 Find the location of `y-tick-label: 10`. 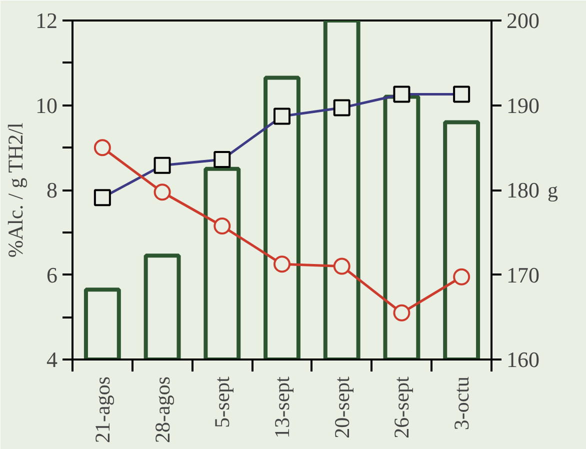

y-tick-label: 10 is located at coordinates (47, 105).